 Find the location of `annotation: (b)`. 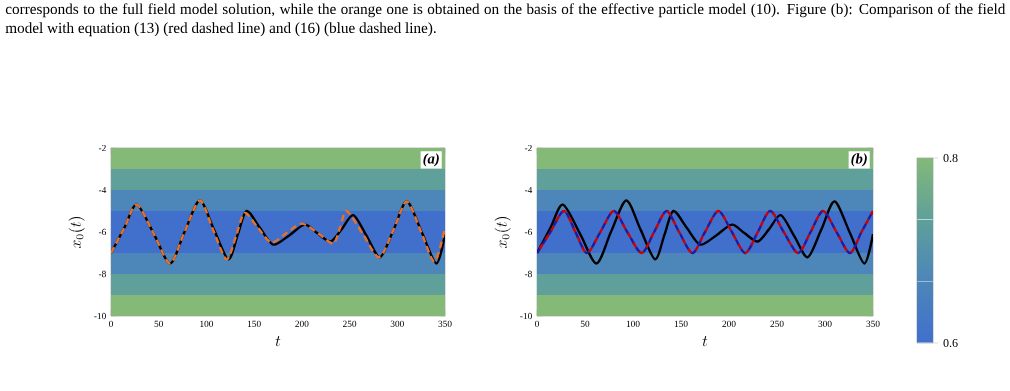

annotation: (b) is located at coordinates (859, 160).